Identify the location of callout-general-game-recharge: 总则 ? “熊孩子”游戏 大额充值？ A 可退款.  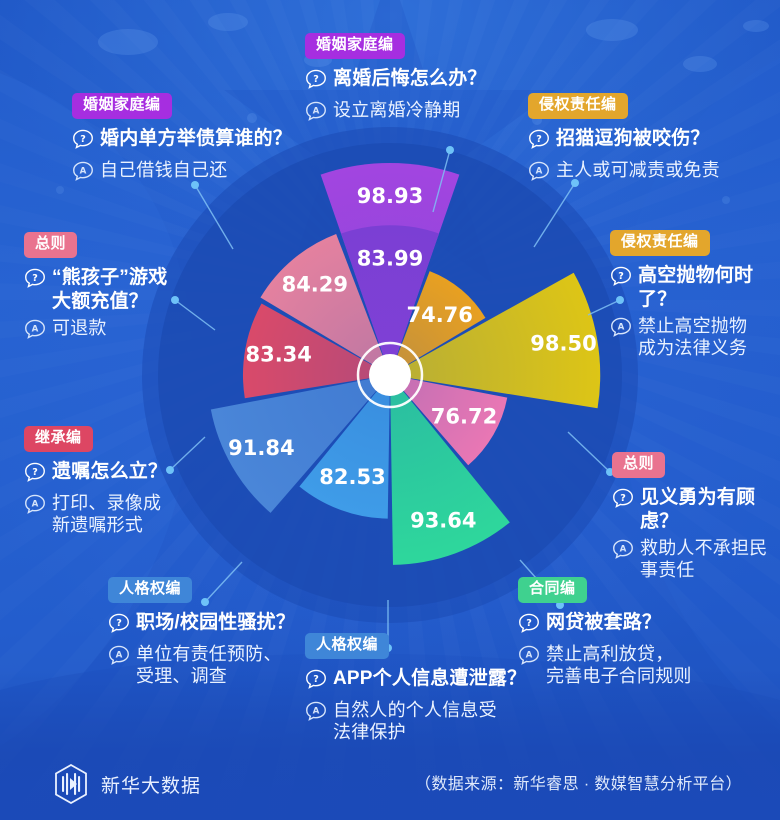
(95, 289).